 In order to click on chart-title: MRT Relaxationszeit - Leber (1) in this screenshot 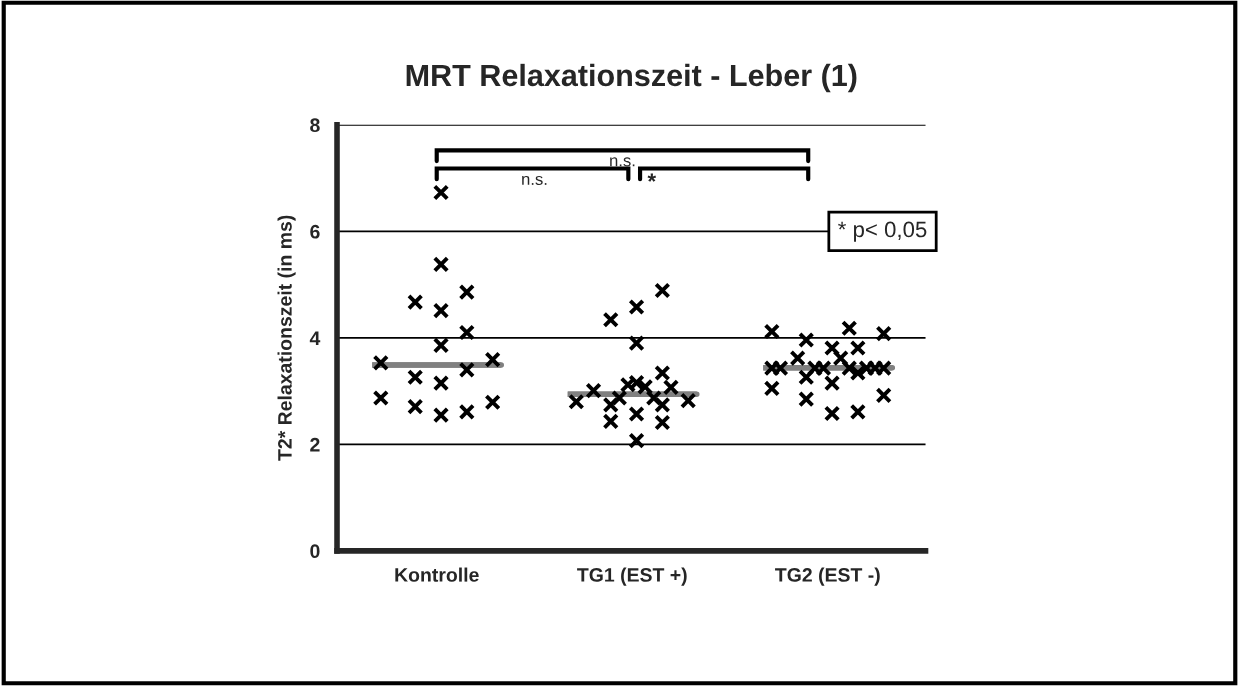, I will do `click(631, 78)`.